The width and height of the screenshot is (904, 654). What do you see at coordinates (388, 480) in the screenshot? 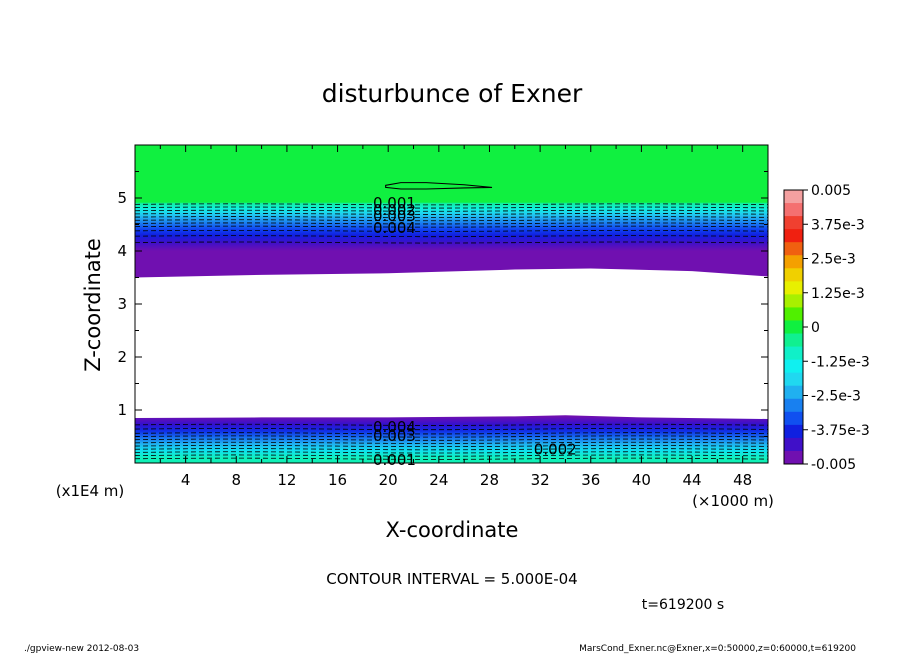
I see `x-tick-label: 20` at bounding box center [388, 480].